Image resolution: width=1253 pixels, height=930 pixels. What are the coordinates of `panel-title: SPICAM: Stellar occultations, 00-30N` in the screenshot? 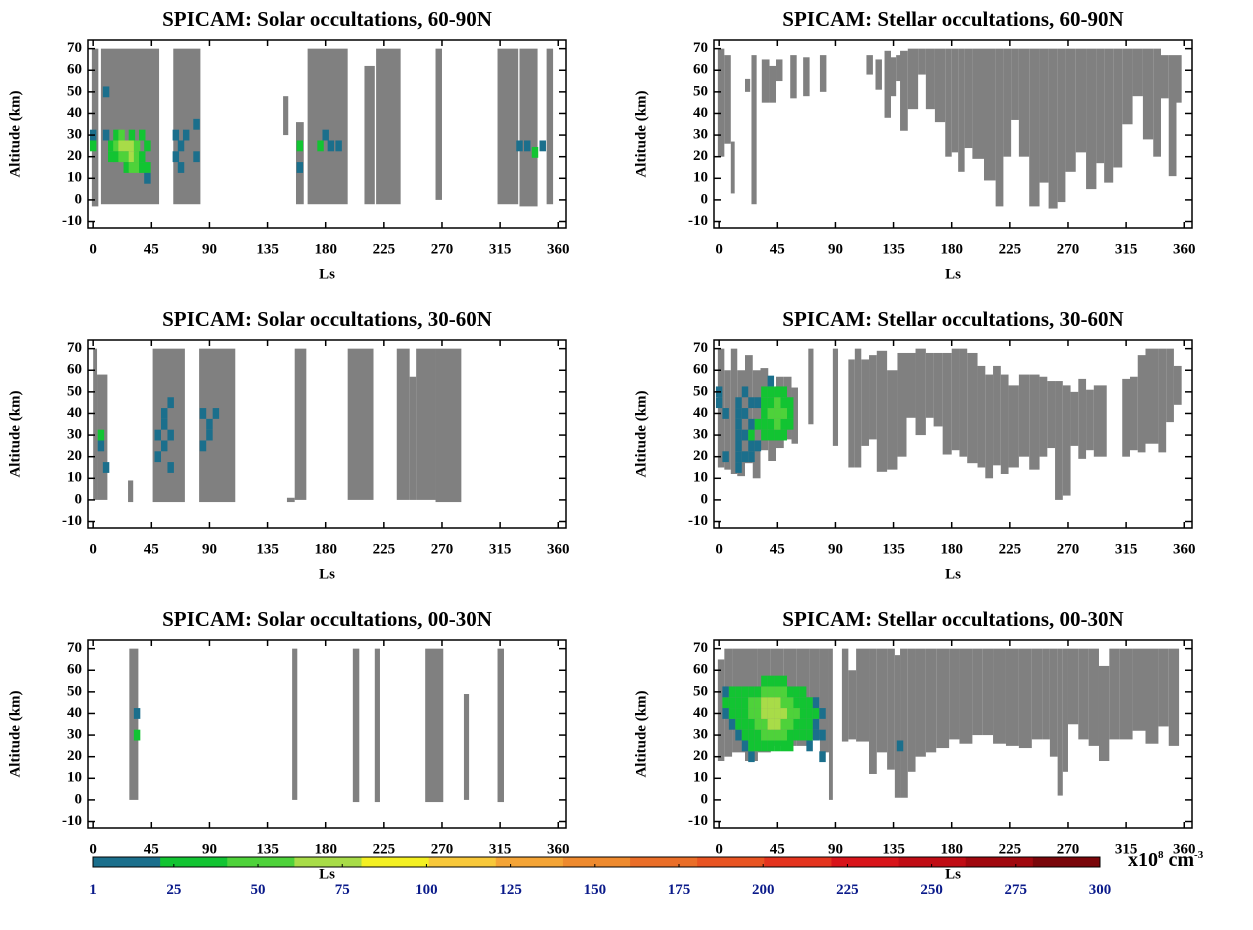 It's located at (952, 619).